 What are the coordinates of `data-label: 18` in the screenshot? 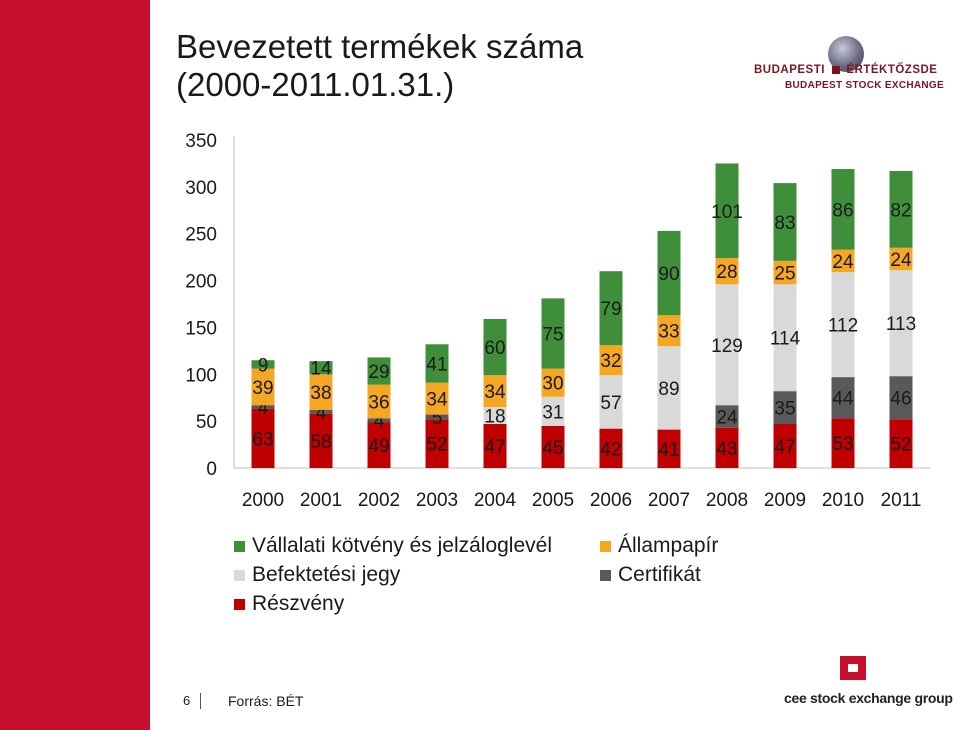 It's located at (494, 417).